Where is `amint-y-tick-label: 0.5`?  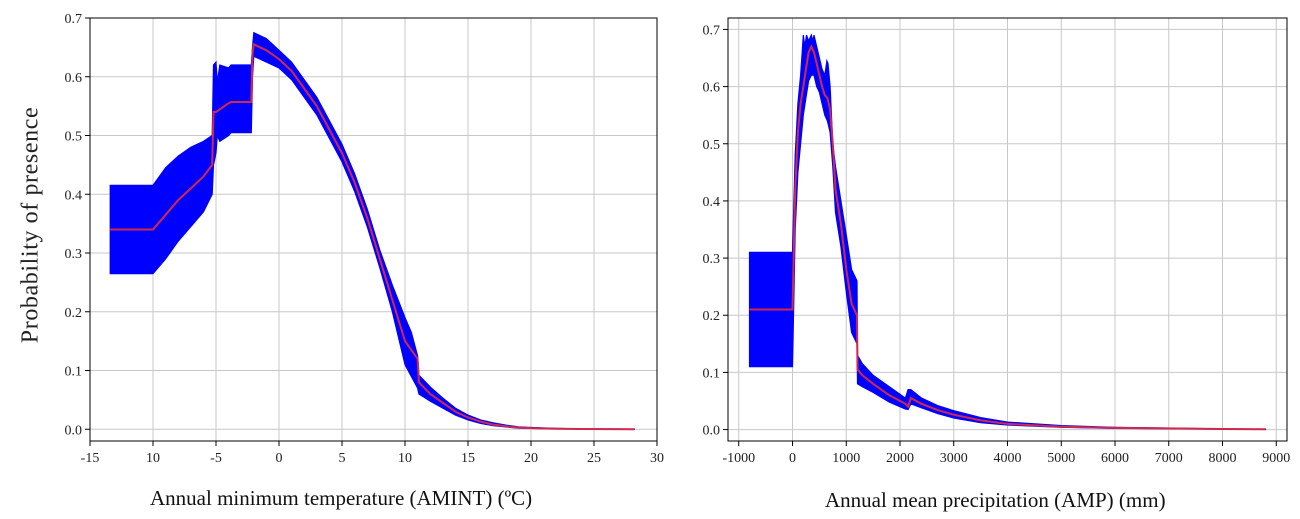 amint-y-tick-label: 0.5 is located at coordinates (74, 137).